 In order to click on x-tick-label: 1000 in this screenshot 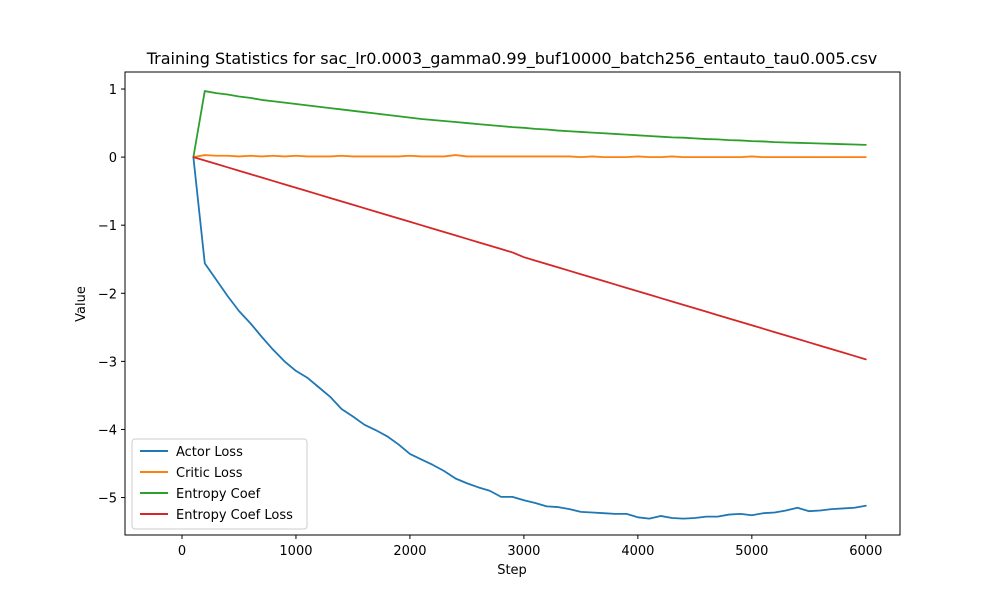, I will do `click(295, 551)`.